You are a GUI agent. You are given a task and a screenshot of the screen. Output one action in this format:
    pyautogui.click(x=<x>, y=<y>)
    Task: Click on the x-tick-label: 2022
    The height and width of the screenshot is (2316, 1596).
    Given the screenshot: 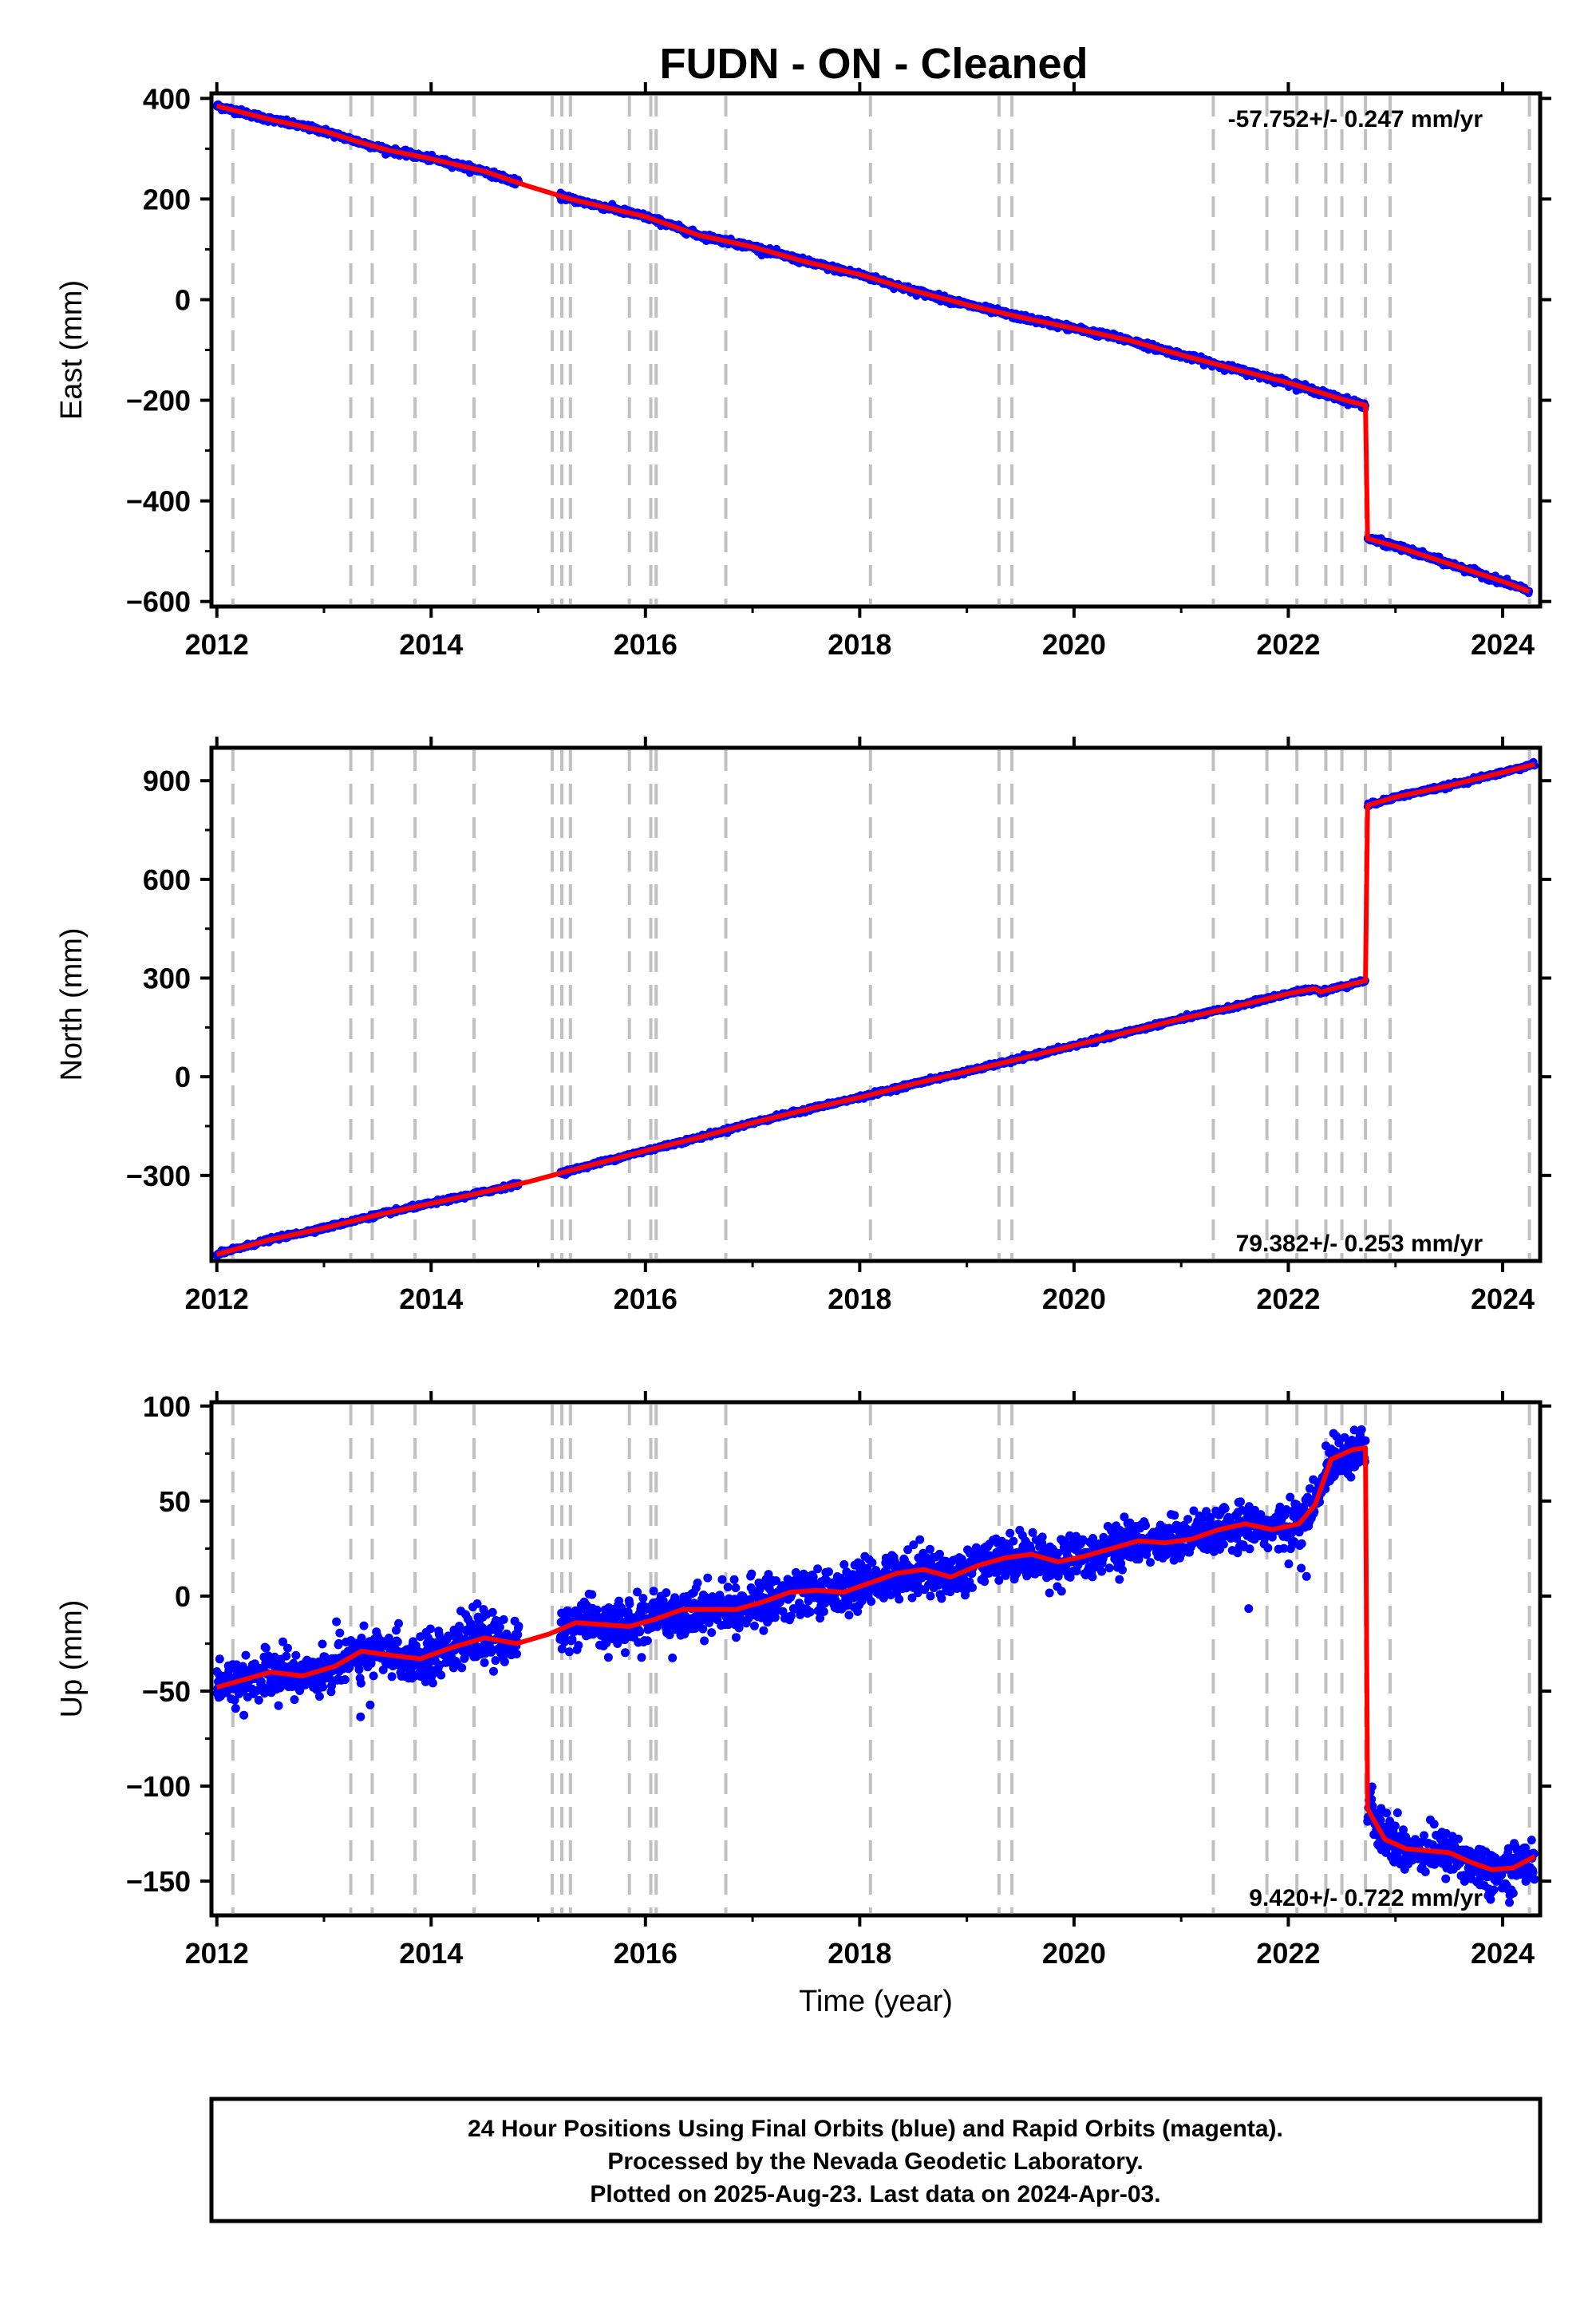 What is the action you would take?
    pyautogui.click(x=1288, y=644)
    